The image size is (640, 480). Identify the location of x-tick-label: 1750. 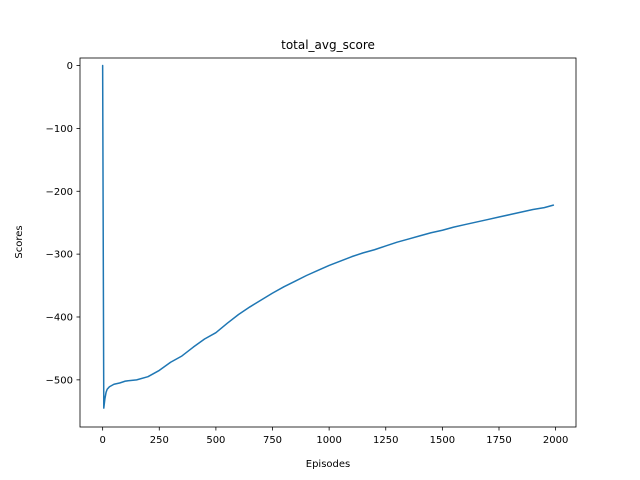
(498, 440).